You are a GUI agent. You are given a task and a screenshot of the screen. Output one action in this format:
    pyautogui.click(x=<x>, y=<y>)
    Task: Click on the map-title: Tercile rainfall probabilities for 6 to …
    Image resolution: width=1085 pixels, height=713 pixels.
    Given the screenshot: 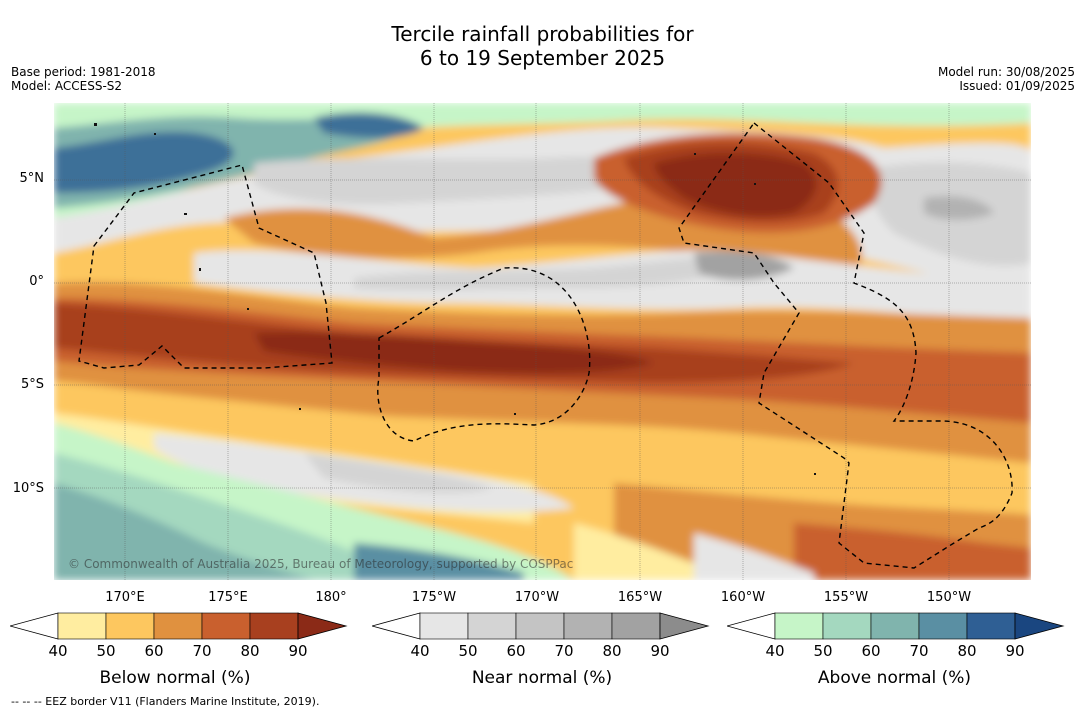 What is the action you would take?
    pyautogui.click(x=542, y=46)
    